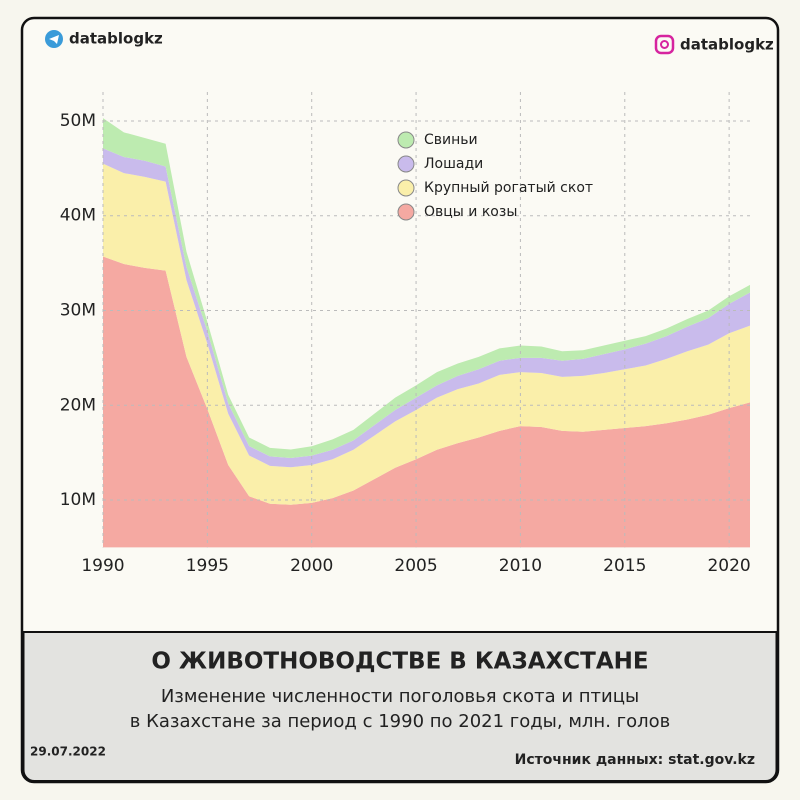  I want to click on telegram-plane, so click(54, 39).